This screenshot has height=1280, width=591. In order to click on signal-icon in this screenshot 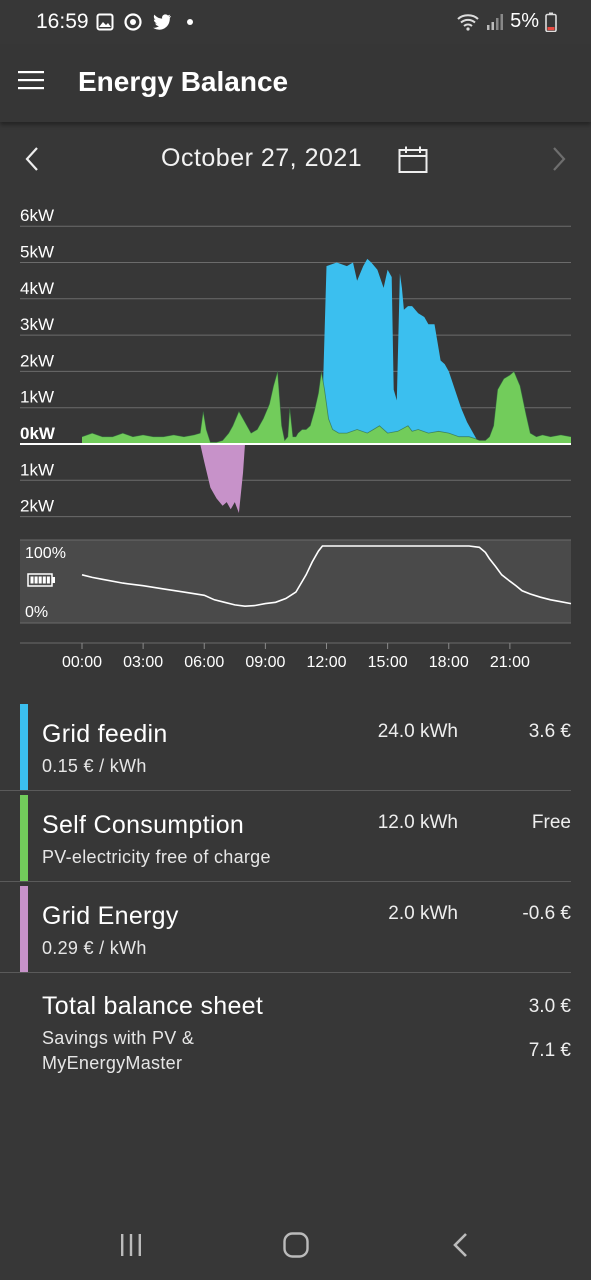, I will do `click(495, 21)`.